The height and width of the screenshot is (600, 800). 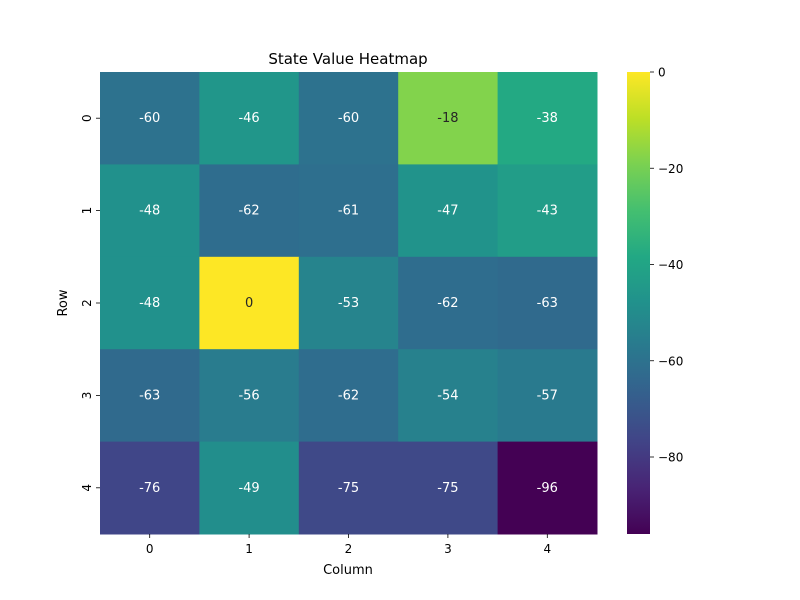 I want to click on heatmap-cell-r4-c2, so click(x=348, y=488).